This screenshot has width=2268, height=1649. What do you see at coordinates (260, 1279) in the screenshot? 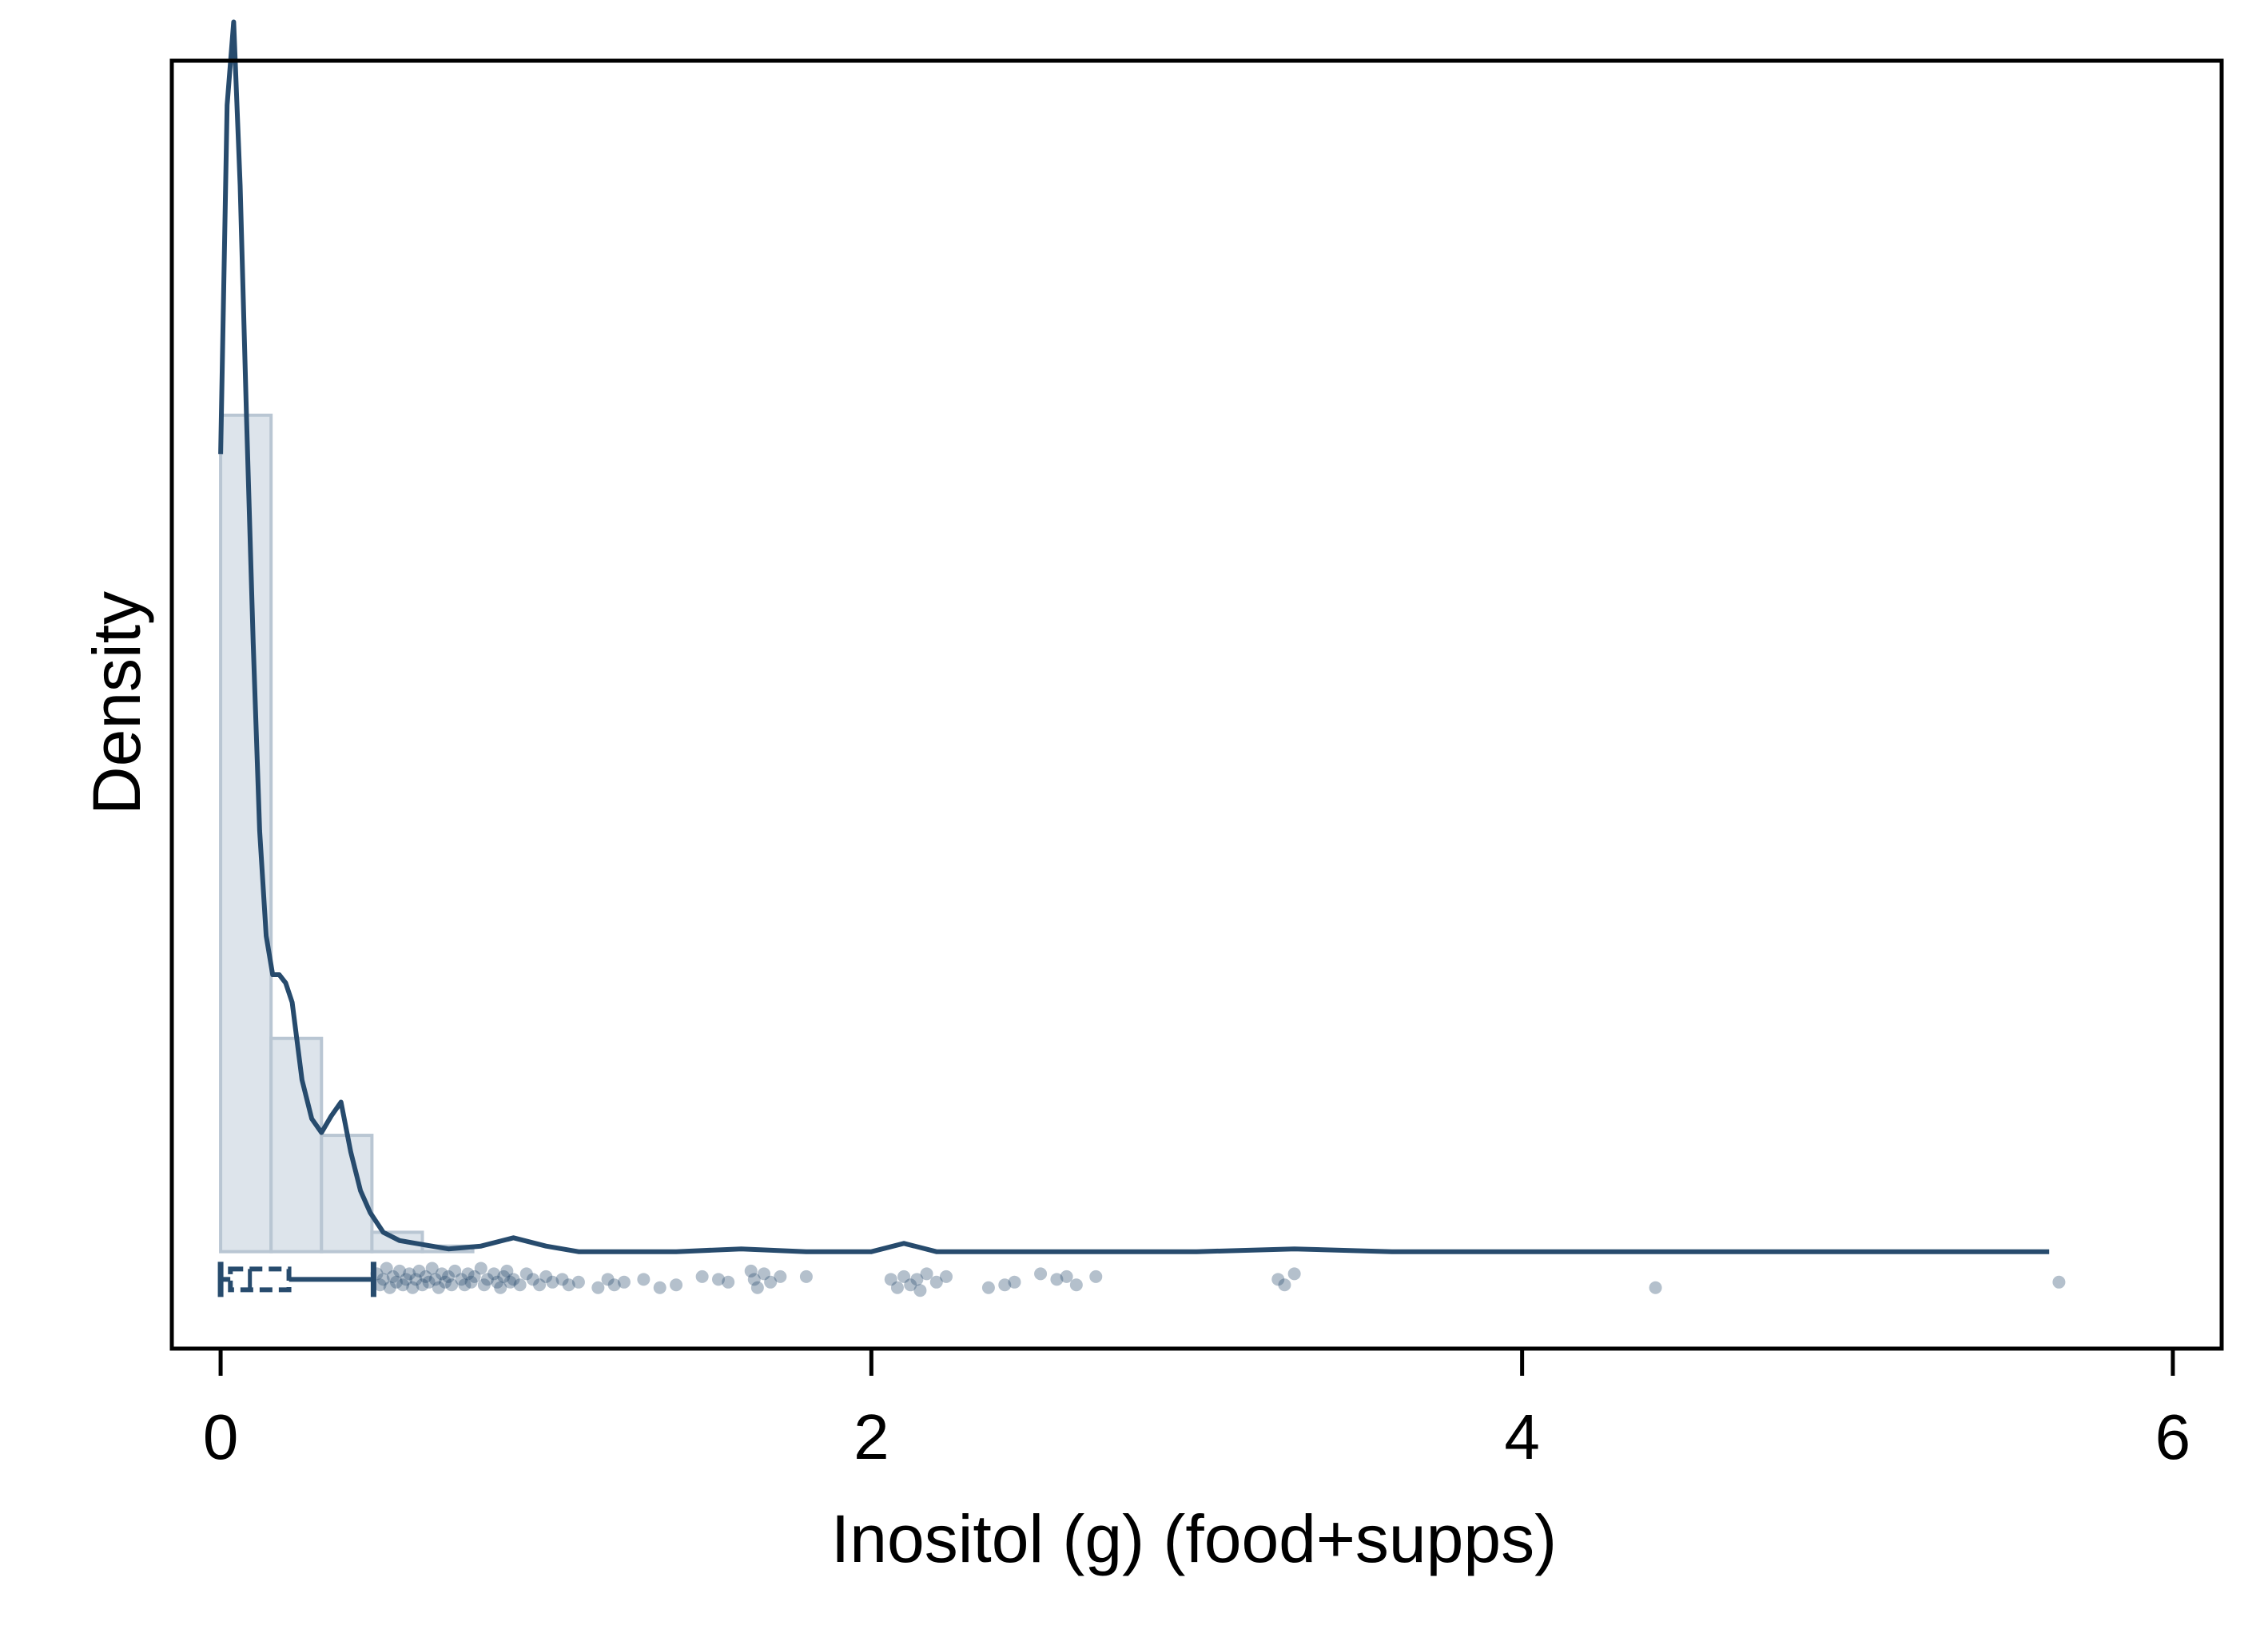
I see `boxplot-box` at bounding box center [260, 1279].